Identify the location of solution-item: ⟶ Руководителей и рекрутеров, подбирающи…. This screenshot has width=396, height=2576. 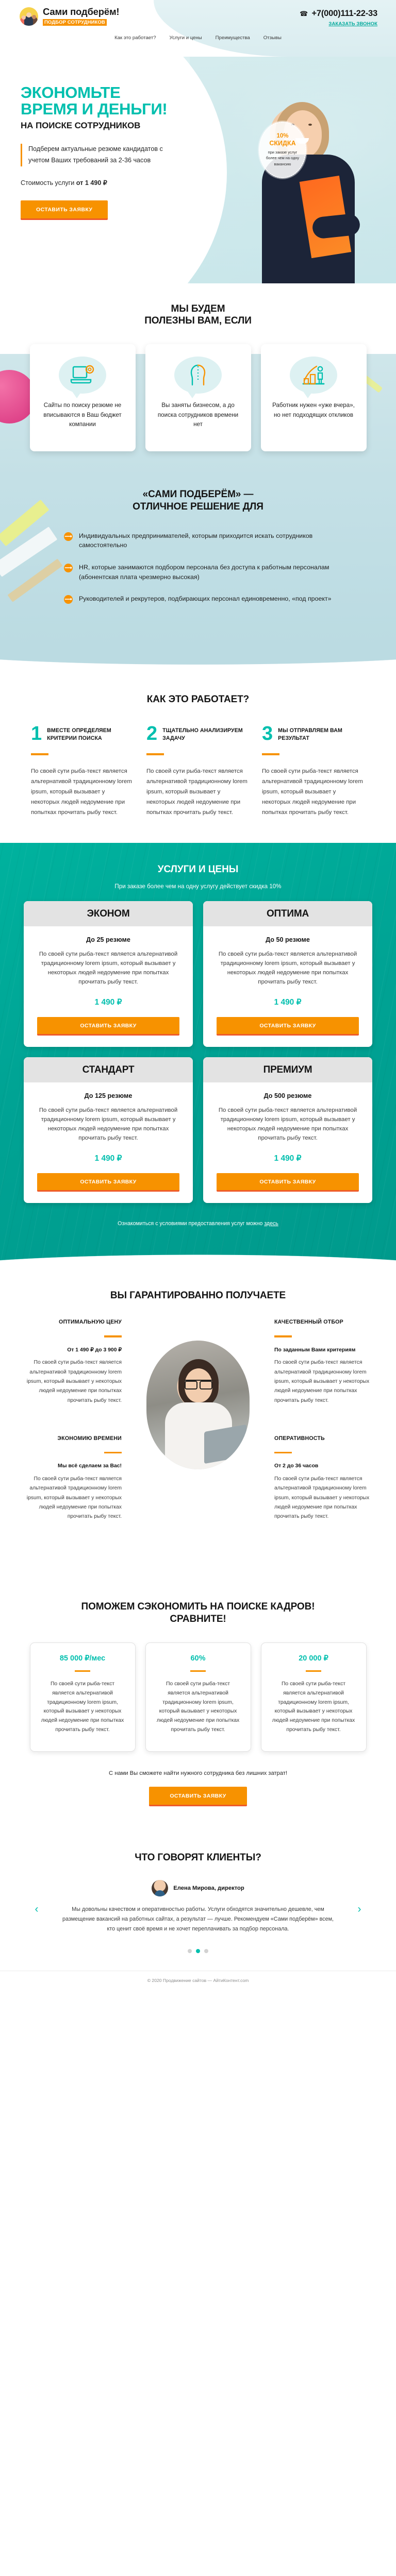
(198, 599).